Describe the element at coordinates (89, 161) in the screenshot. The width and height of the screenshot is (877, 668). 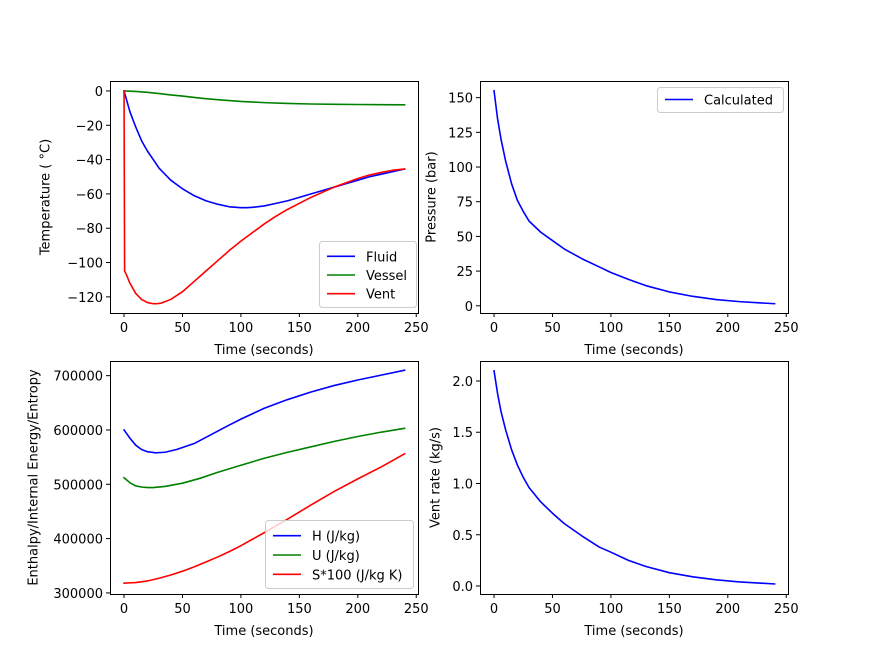
I see `temperature-y-tick-label: −40` at that location.